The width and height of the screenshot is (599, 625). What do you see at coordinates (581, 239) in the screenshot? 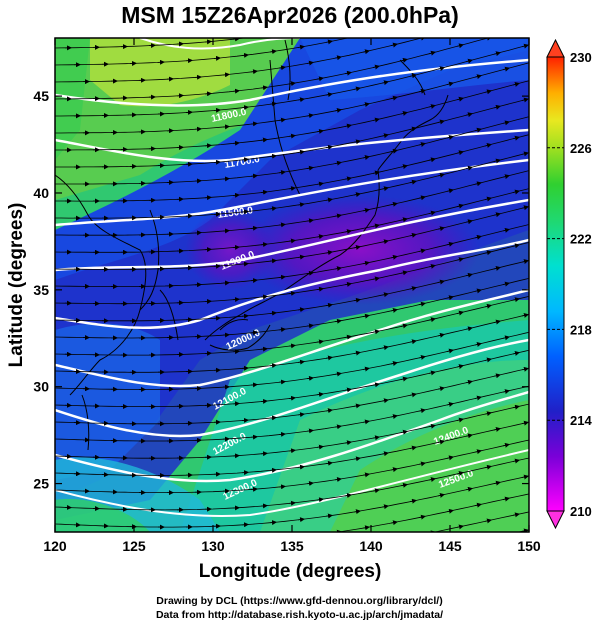
I see `colorbar-tick-label: 222` at bounding box center [581, 239].